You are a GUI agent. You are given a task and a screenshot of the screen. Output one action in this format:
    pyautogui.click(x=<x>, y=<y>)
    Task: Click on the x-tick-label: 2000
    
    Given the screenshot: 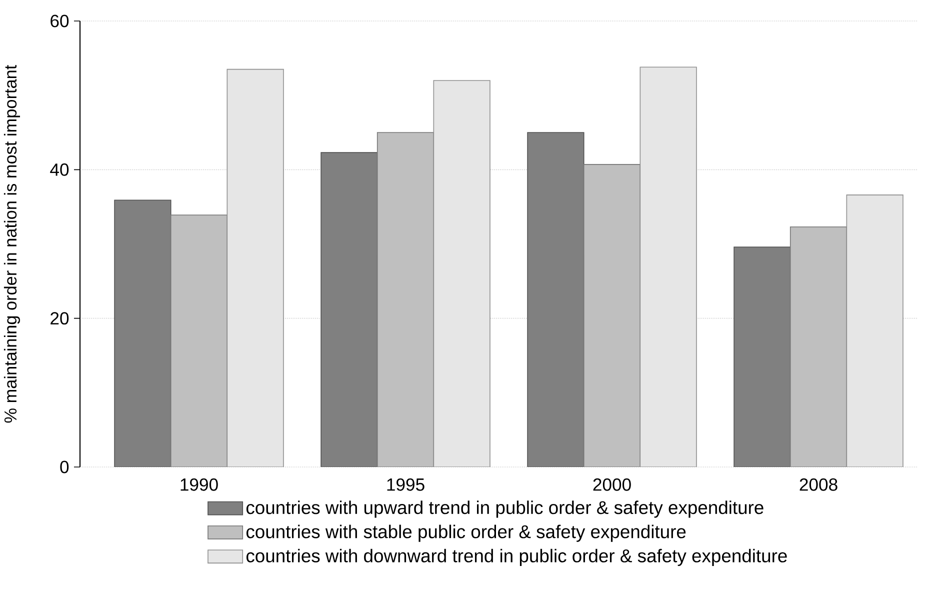 What is the action you would take?
    pyautogui.click(x=612, y=484)
    